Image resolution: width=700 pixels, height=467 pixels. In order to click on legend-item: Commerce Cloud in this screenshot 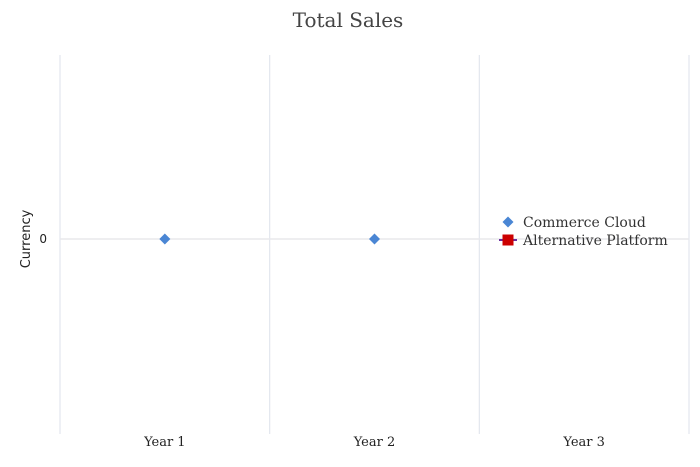, I will do `click(574, 223)`.